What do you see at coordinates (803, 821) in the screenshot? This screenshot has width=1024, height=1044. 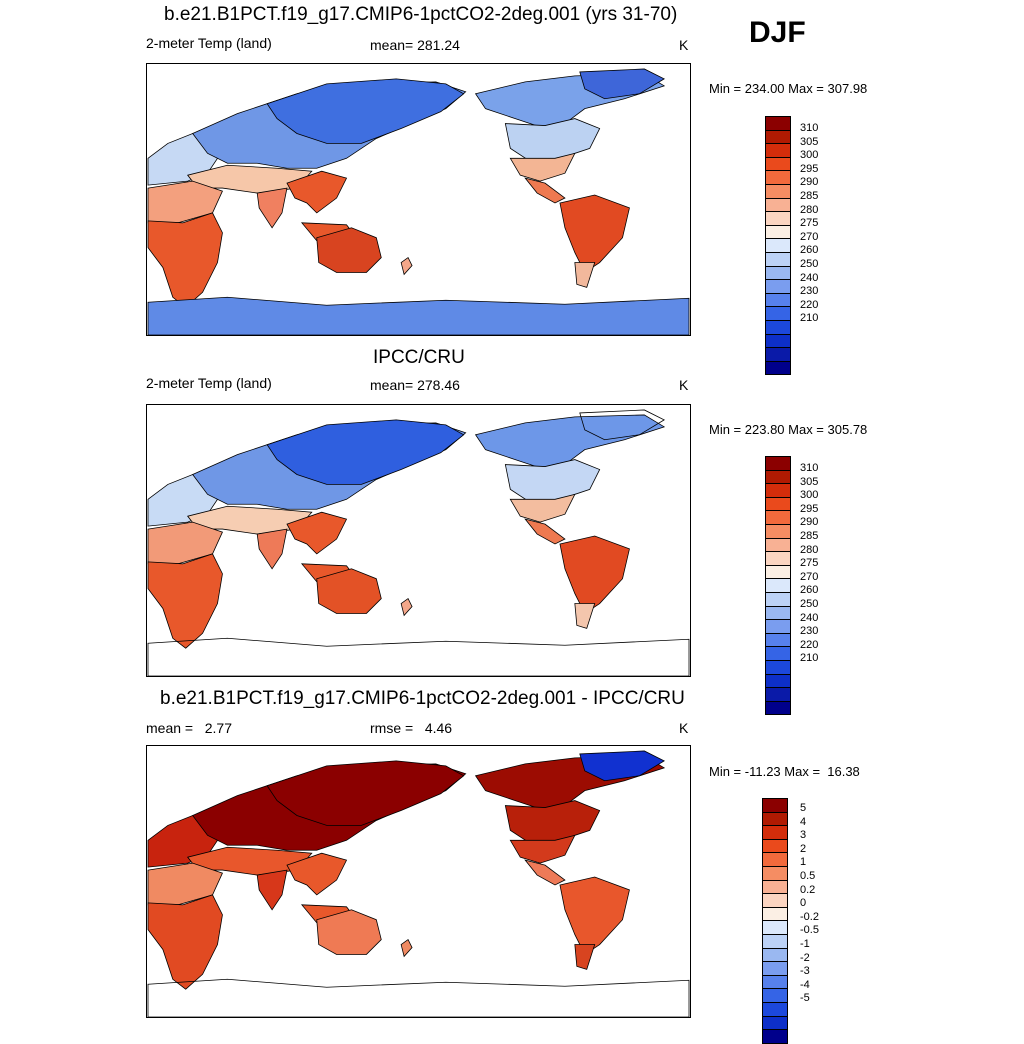 I see `colorbar-tick-label: 4` at bounding box center [803, 821].